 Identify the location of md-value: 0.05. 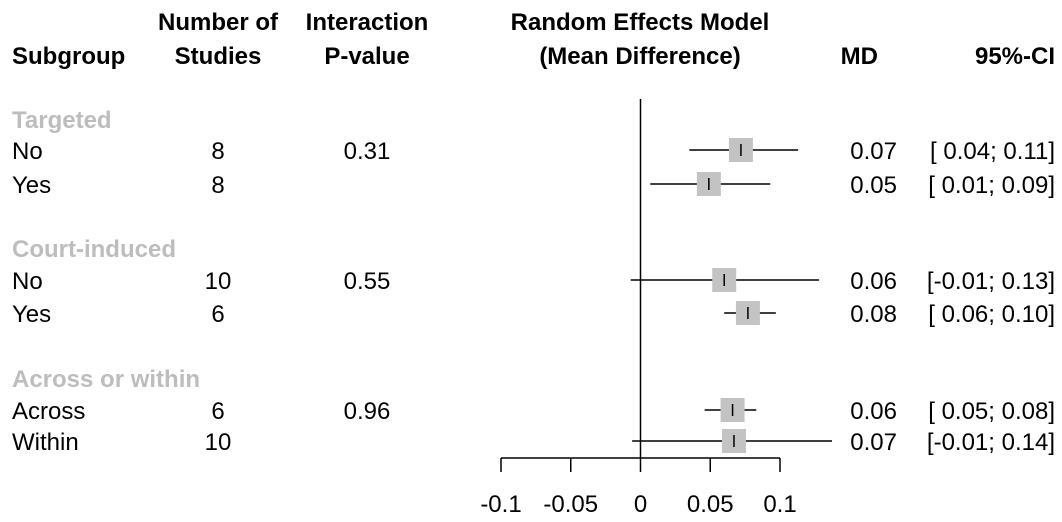
(873, 185).